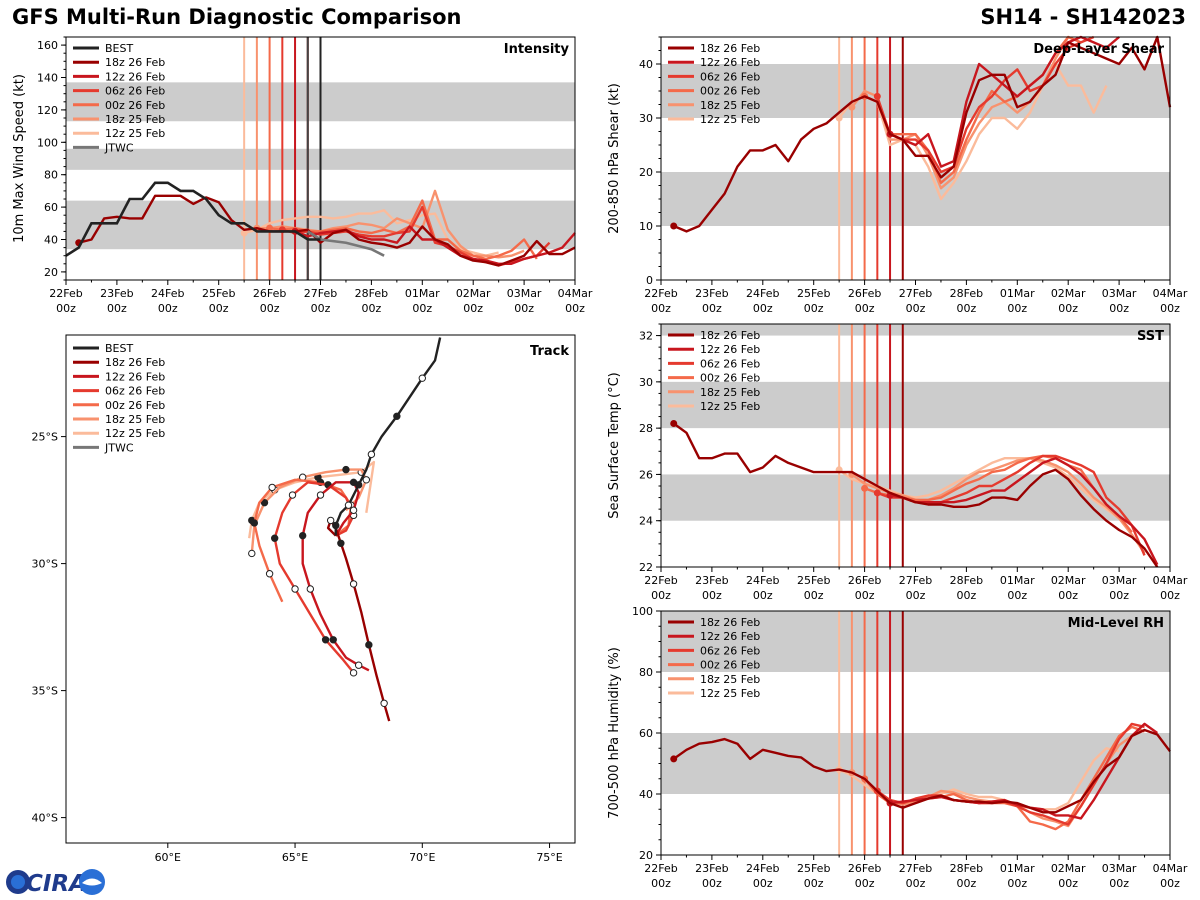  What do you see at coordinates (642, 611) in the screenshot?
I see `rh-ytick-label: 100` at bounding box center [642, 611].